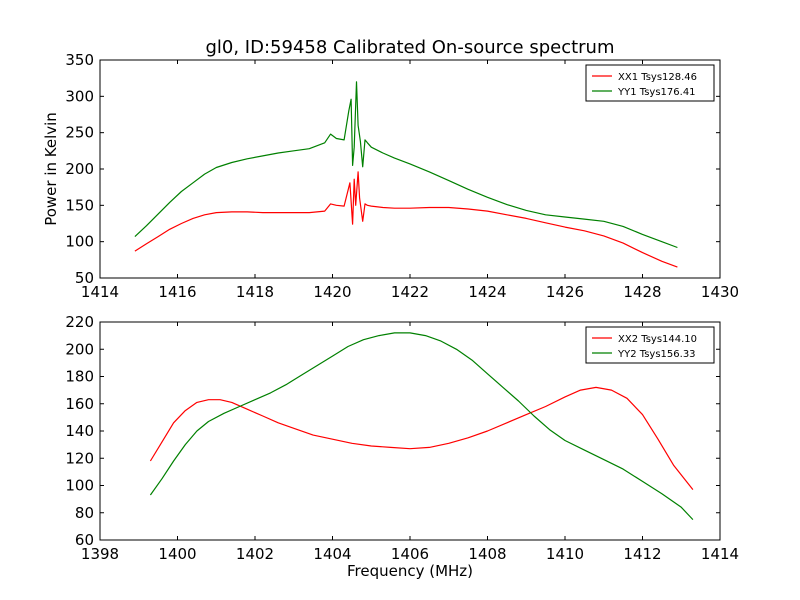  Describe the element at coordinates (79, 486) in the screenshot. I see `plot1-y-tick-label: 100` at that location.